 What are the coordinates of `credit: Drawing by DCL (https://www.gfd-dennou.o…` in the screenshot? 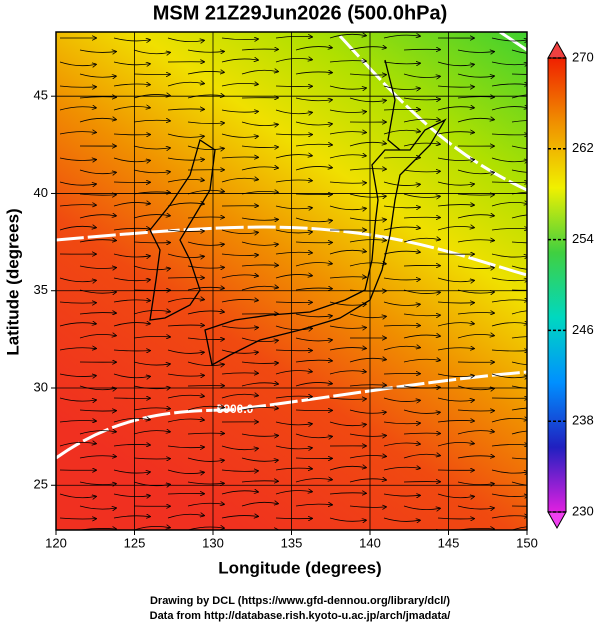 It's located at (300, 601).